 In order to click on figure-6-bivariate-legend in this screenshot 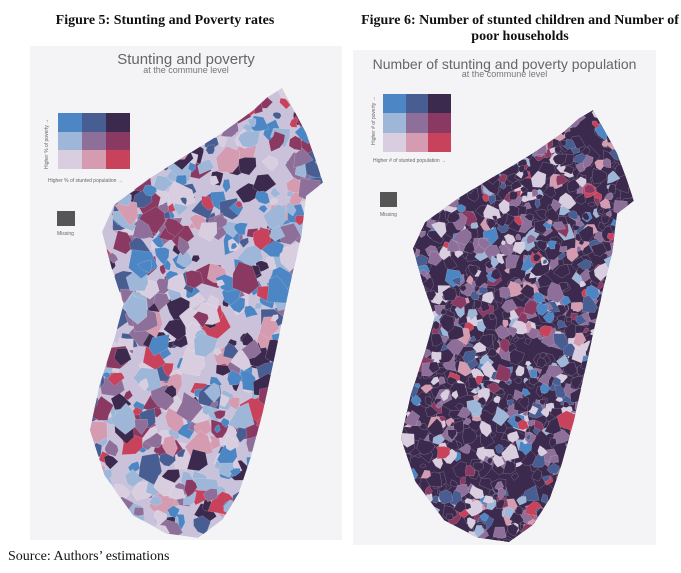, I will do `click(417, 123)`.